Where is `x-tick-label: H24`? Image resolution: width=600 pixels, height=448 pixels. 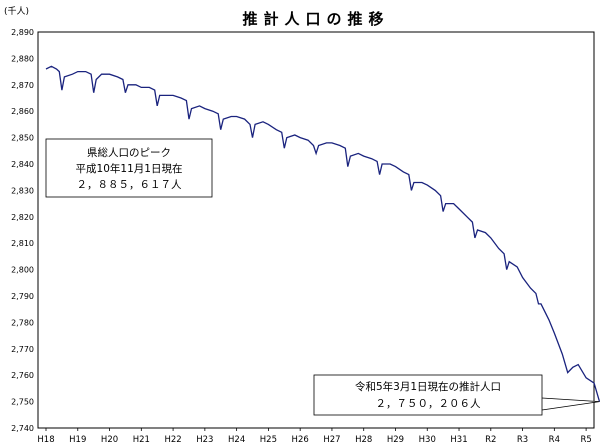
x-tick-label: H24 is located at coordinates (236, 440).